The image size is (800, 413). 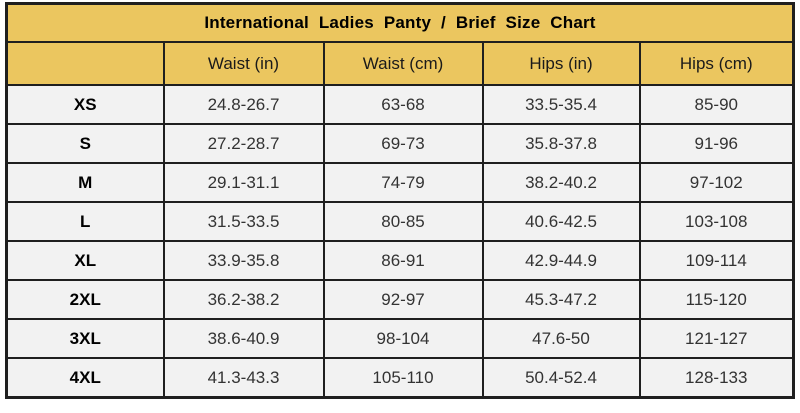 What do you see at coordinates (716, 143) in the screenshot?
I see `hips-cm-value: 91-96` at bounding box center [716, 143].